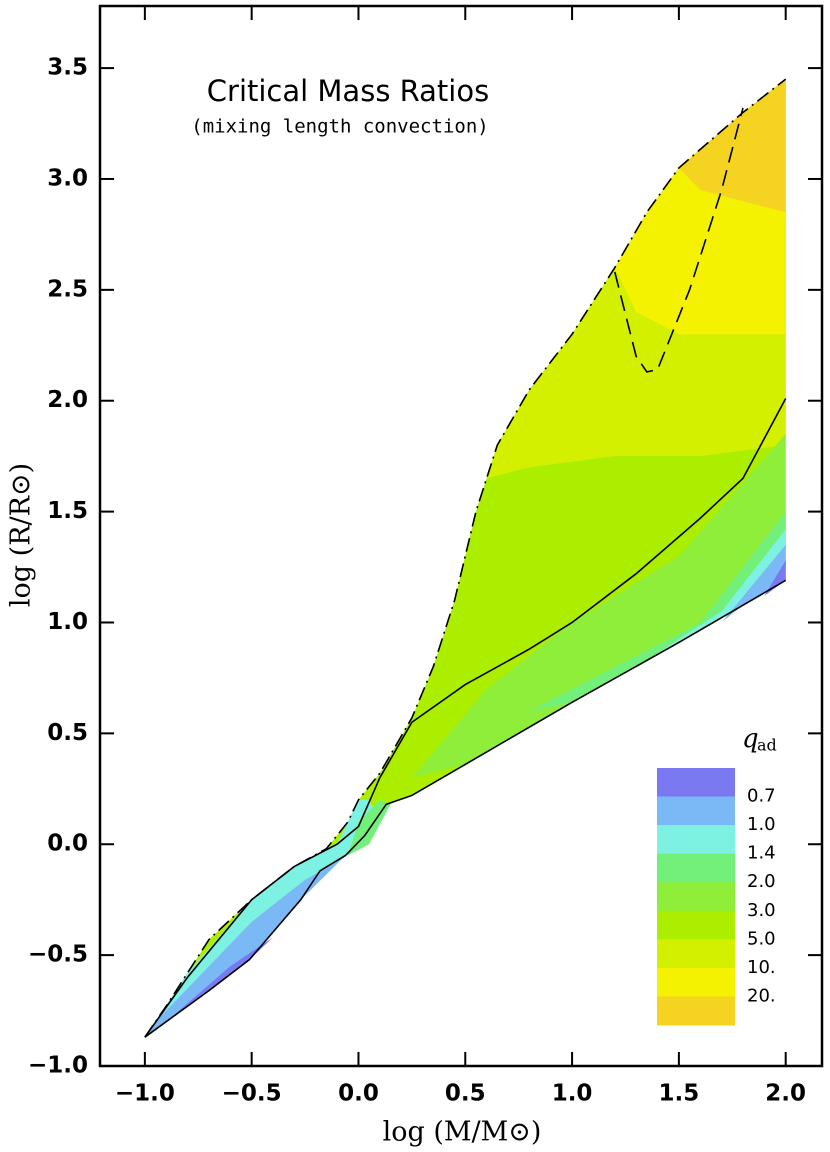 Image resolution: width=830 pixels, height=1152 pixels. I want to click on x-tick-label: −0.5, so click(252, 1094).